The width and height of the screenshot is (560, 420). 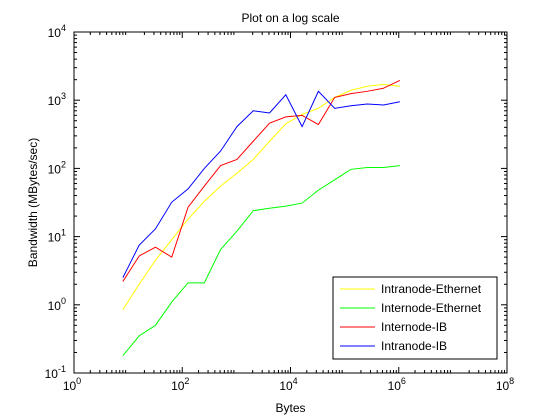 What do you see at coordinates (72, 384) in the screenshot?
I see `x-tick-label: 10⁰` at bounding box center [72, 384].